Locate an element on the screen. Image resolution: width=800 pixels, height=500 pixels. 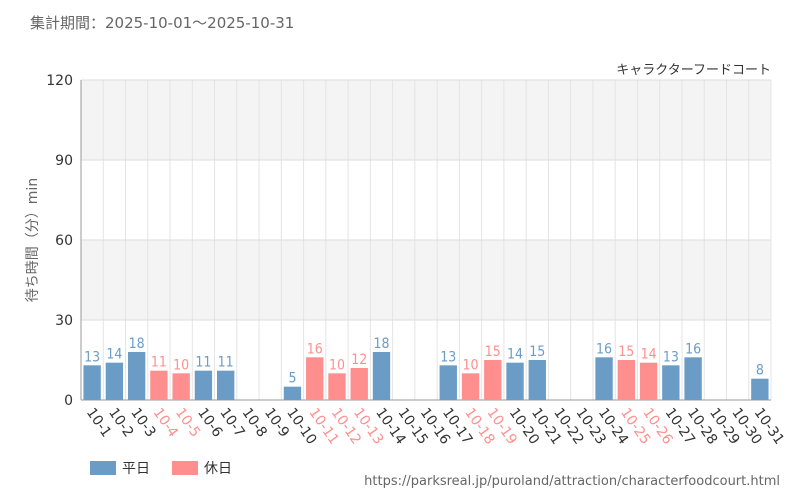
y-tick-label: 30 is located at coordinates (64, 321).